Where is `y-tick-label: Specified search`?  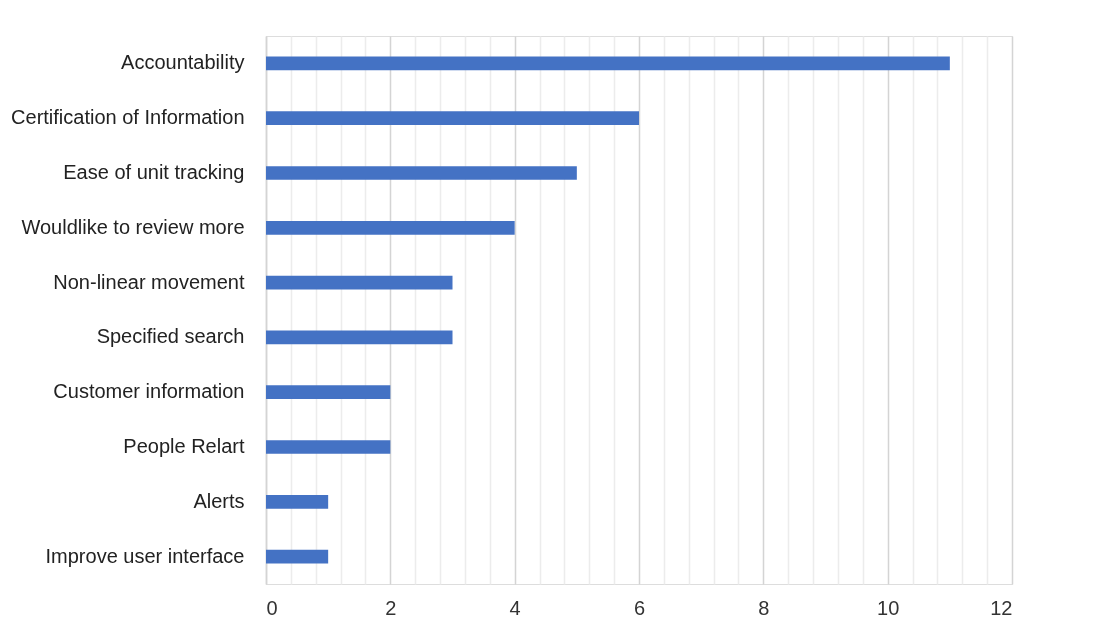
y-tick-label: Specified search is located at coordinates (170, 336).